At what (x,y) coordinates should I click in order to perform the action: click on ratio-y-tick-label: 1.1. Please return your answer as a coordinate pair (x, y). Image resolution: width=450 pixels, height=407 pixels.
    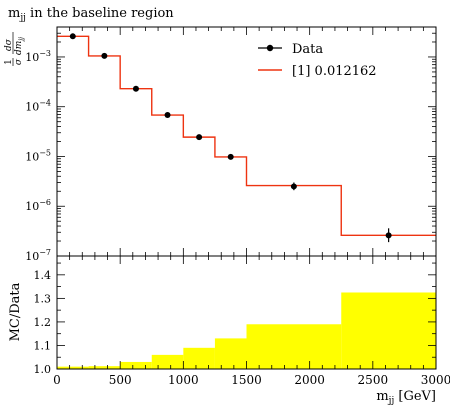
    Looking at the image, I should click on (43, 345).